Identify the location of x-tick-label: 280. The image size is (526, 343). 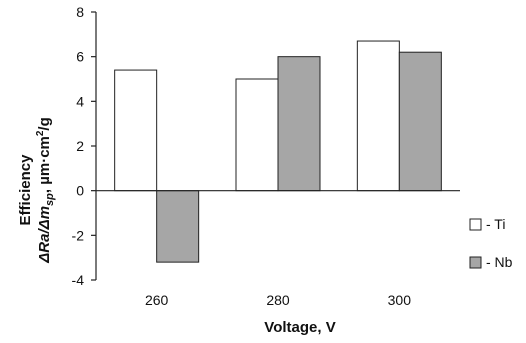
(278, 300).